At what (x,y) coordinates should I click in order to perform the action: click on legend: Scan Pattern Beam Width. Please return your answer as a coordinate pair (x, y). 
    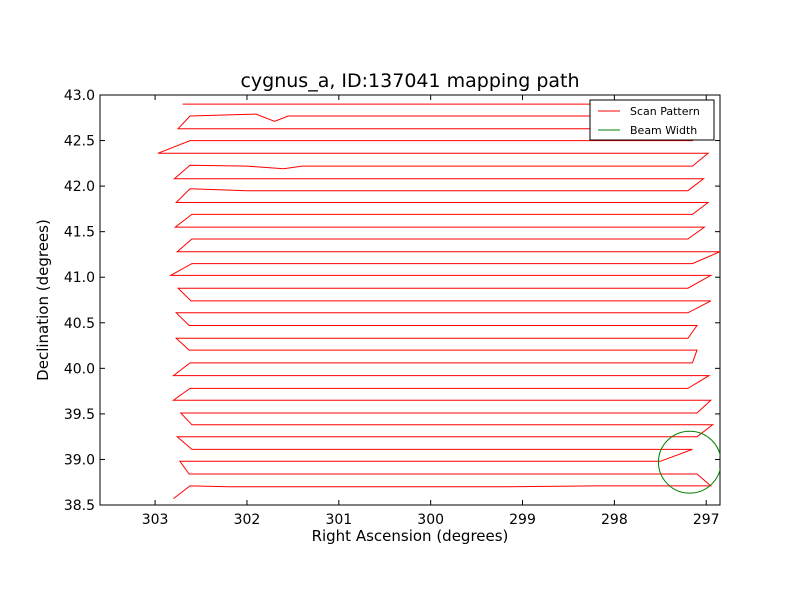
    Looking at the image, I should click on (652, 120).